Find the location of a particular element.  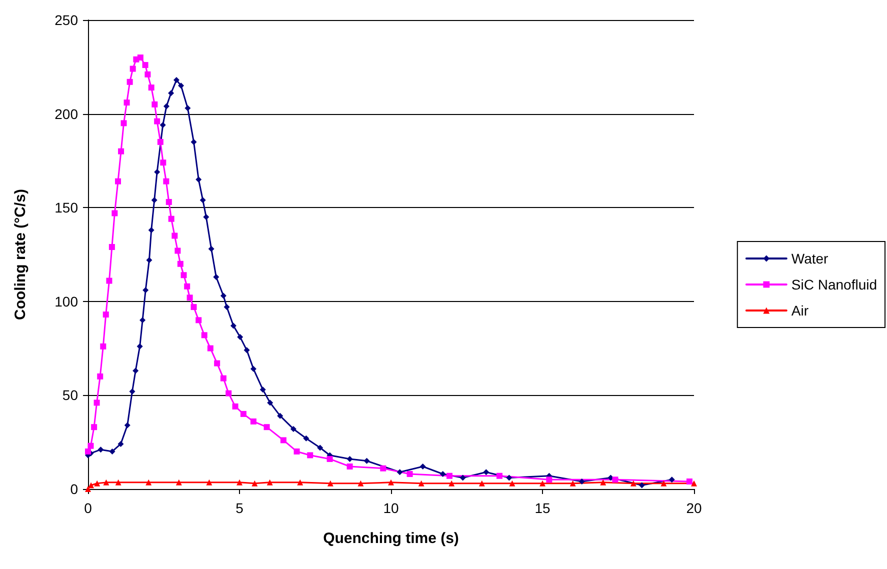

y-tick-label: 150 is located at coordinates (66, 208).